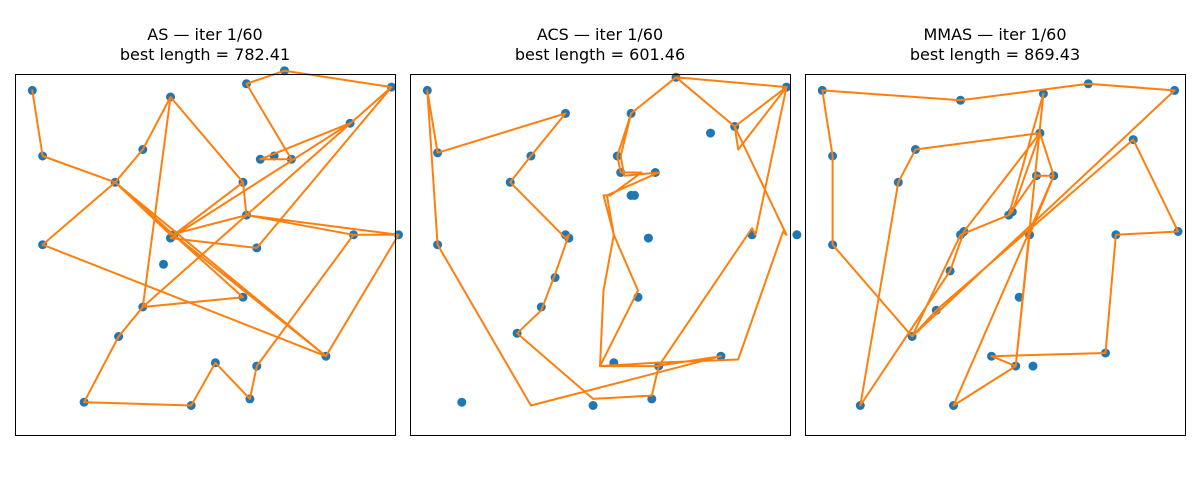  What do you see at coordinates (995, 54) in the screenshot?
I see `subplot-mmas-title-line2: best length = 869.43` at bounding box center [995, 54].